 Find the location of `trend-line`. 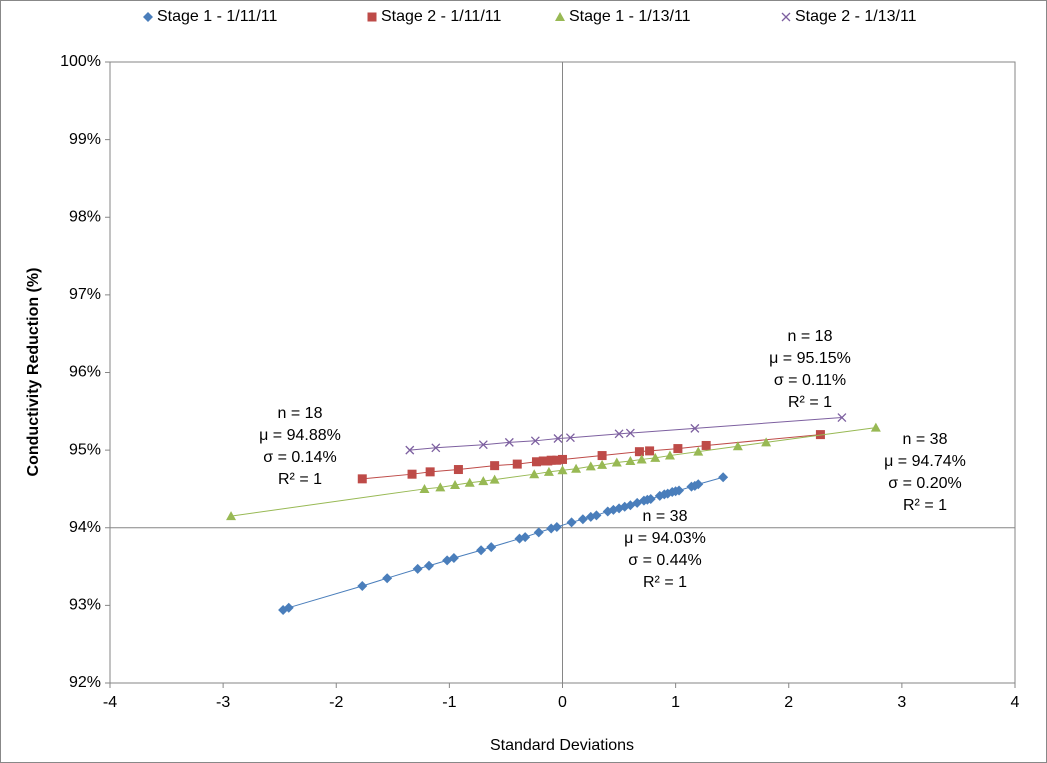

trend-line is located at coordinates (553, 472).